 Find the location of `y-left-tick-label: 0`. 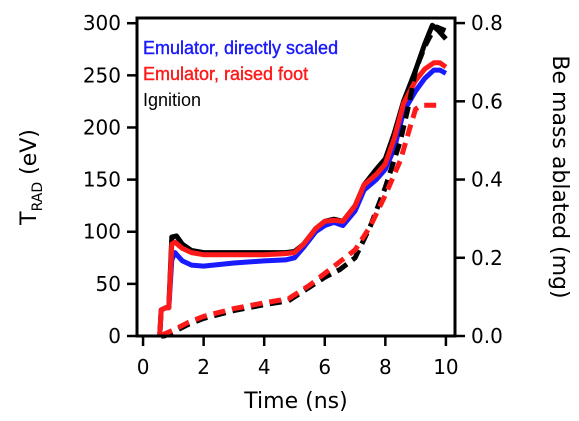

y-left-tick-label: 0 is located at coordinates (114, 336).